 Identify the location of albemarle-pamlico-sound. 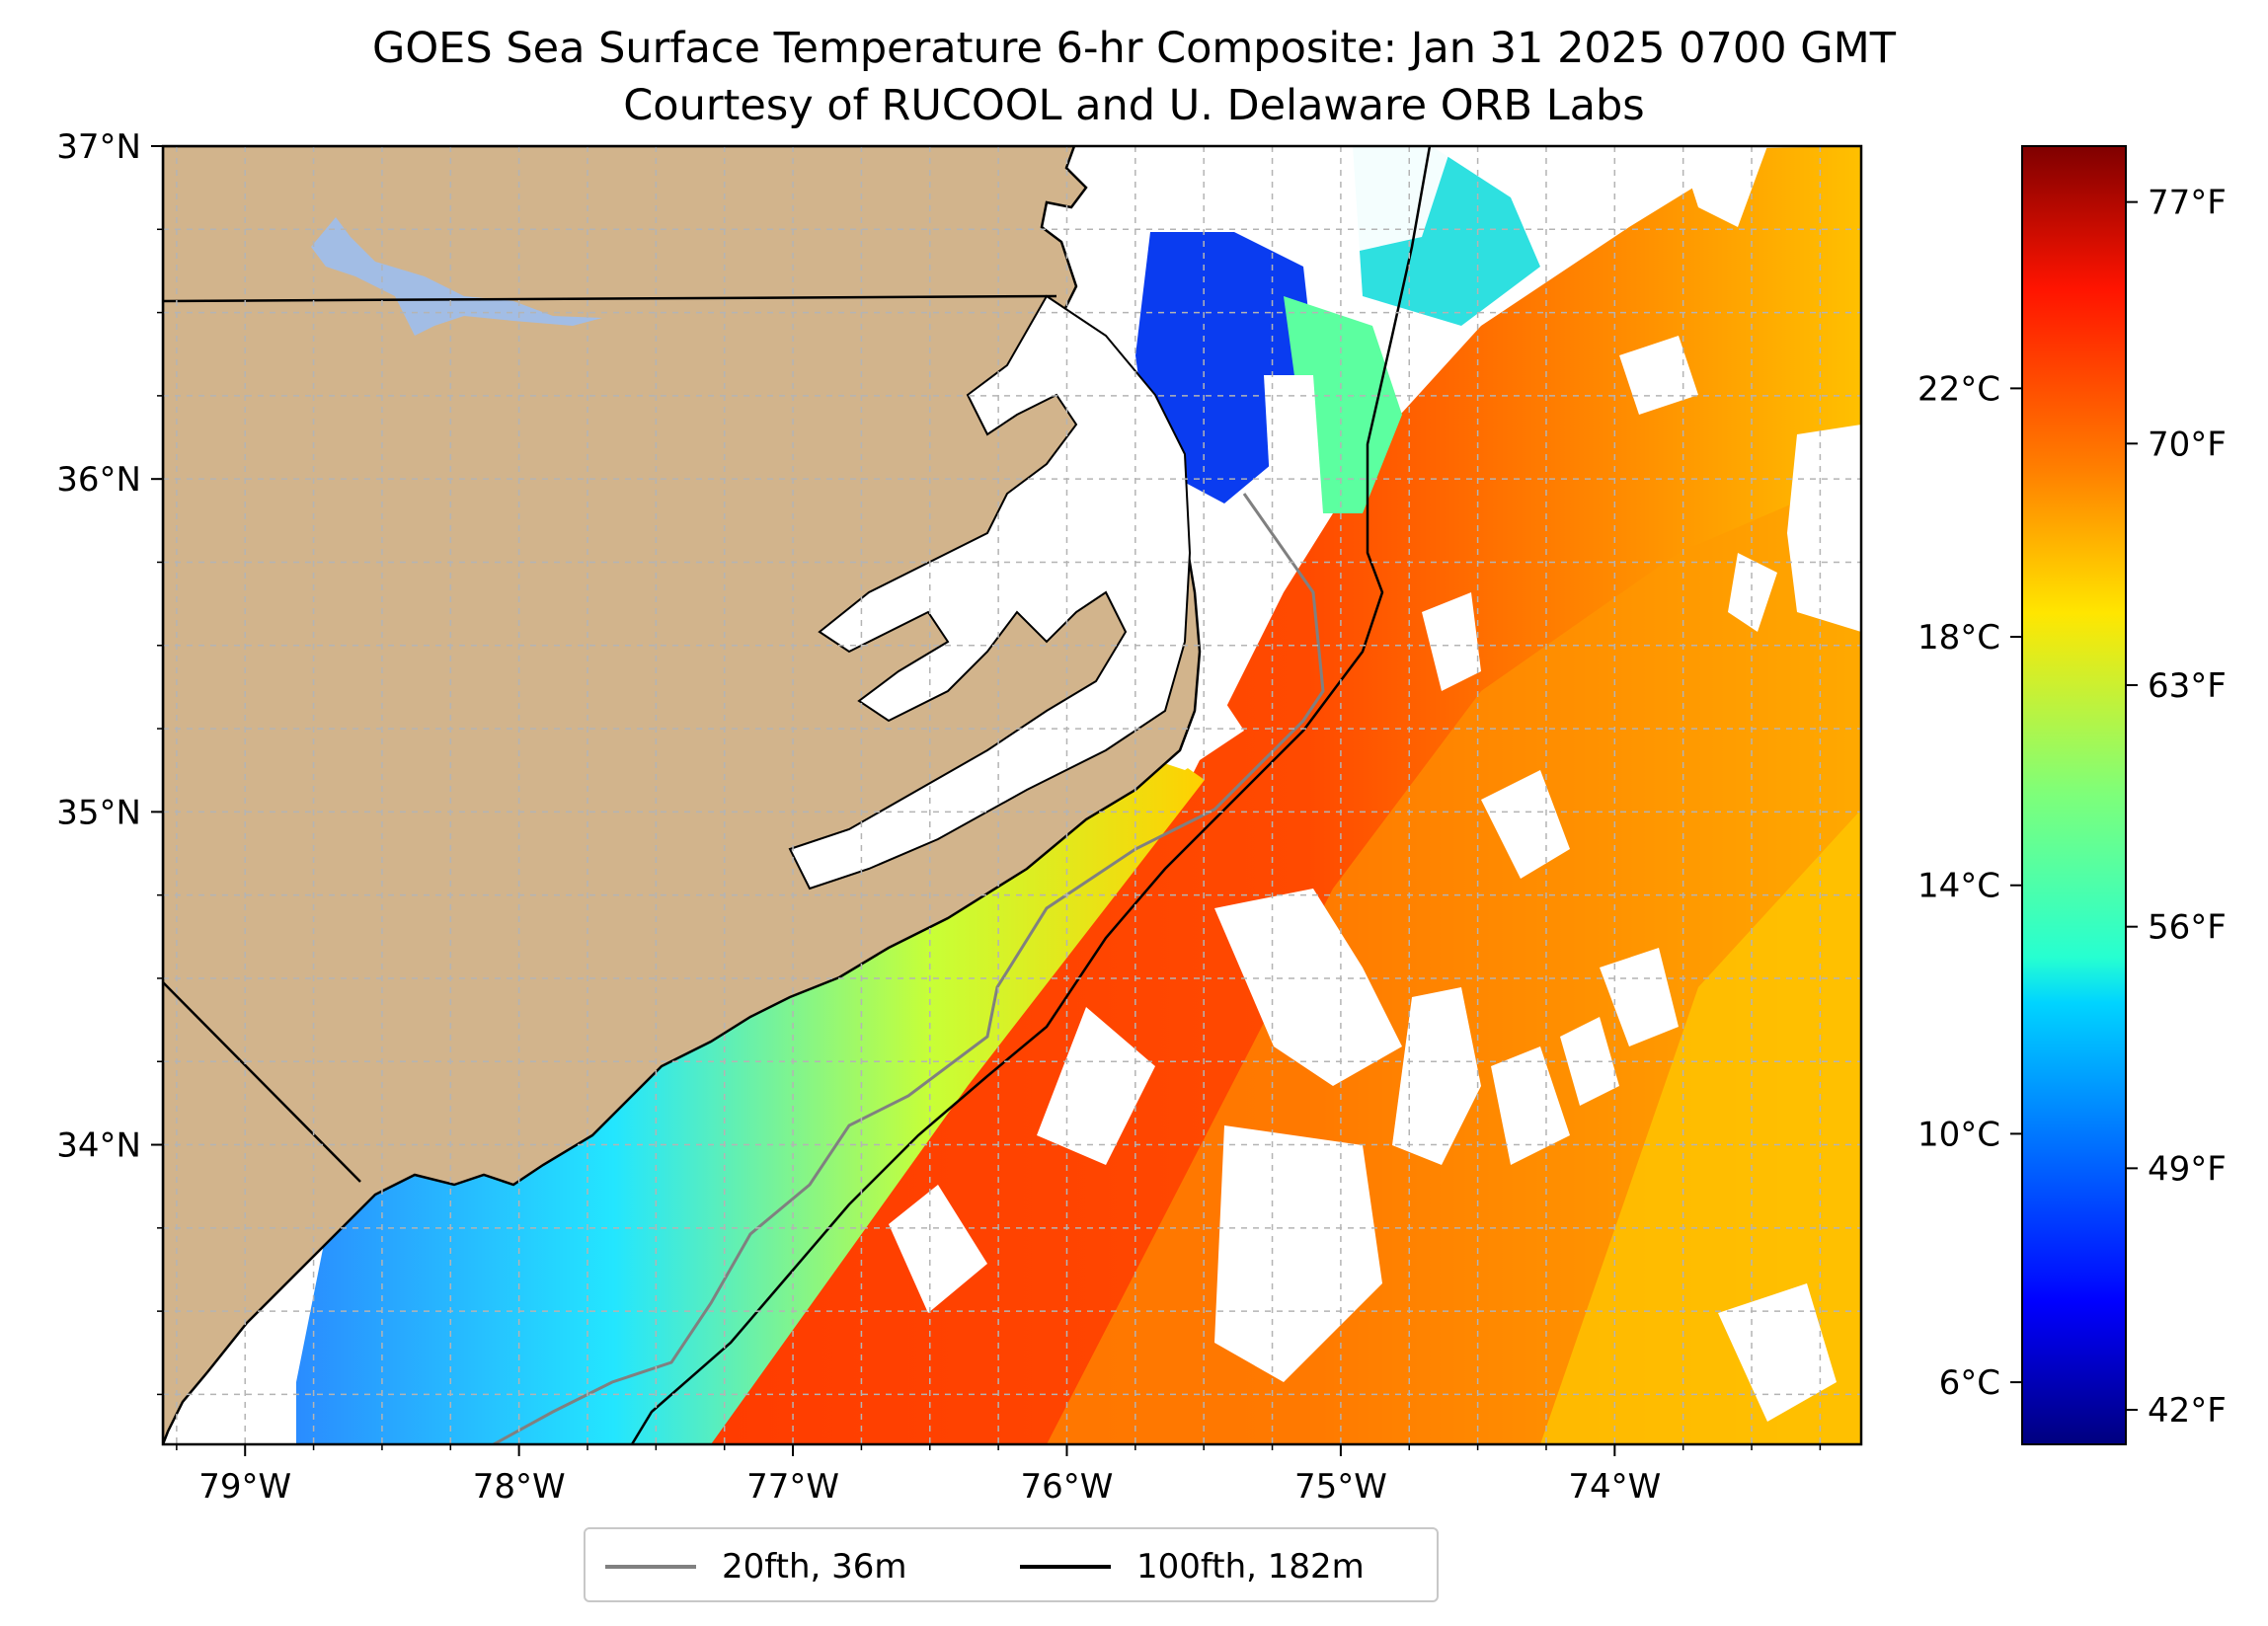
(990, 592).